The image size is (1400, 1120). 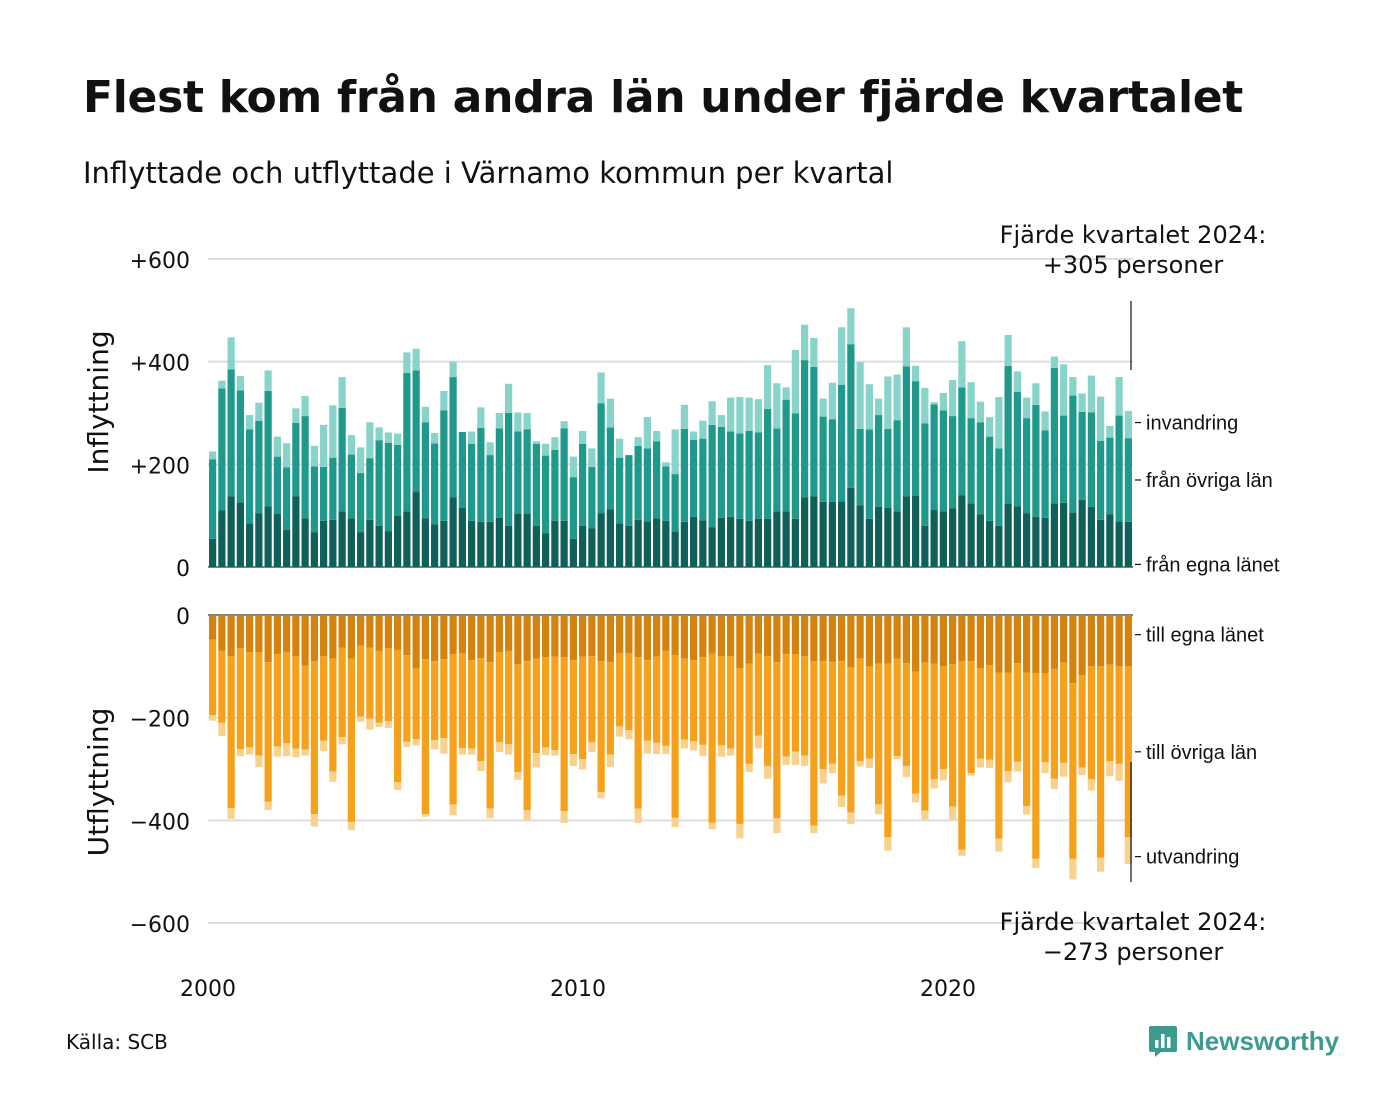 I want to click on source-note: Källa: SCB, so click(x=117, y=1042).